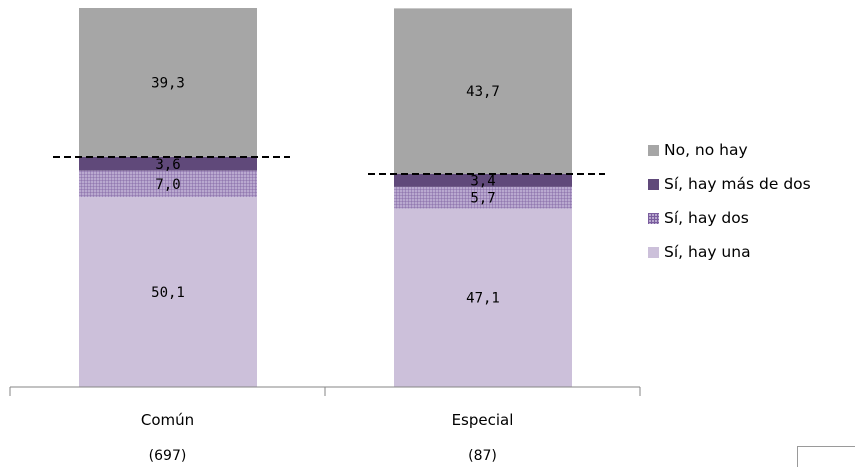 The width and height of the screenshot is (855, 467). I want to click on legend-label-si-hay-mas-de-dos: Sí, hay más de dos, so click(737, 184).